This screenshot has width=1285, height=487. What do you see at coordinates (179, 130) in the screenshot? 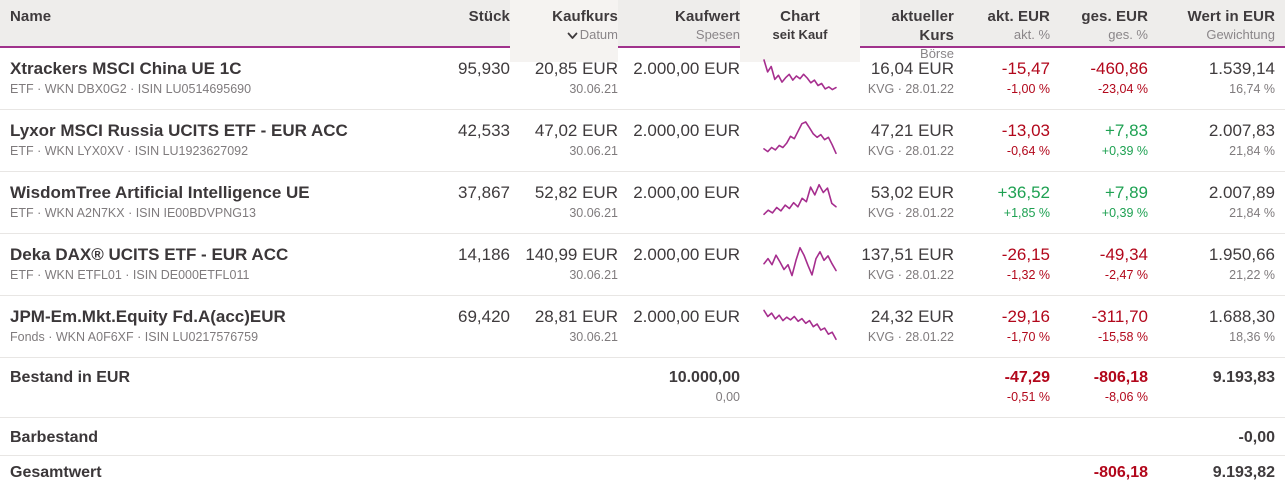
I see `position-name-link: Lyxor MSCI Russia UCITS ETF - EUR ACC` at bounding box center [179, 130].